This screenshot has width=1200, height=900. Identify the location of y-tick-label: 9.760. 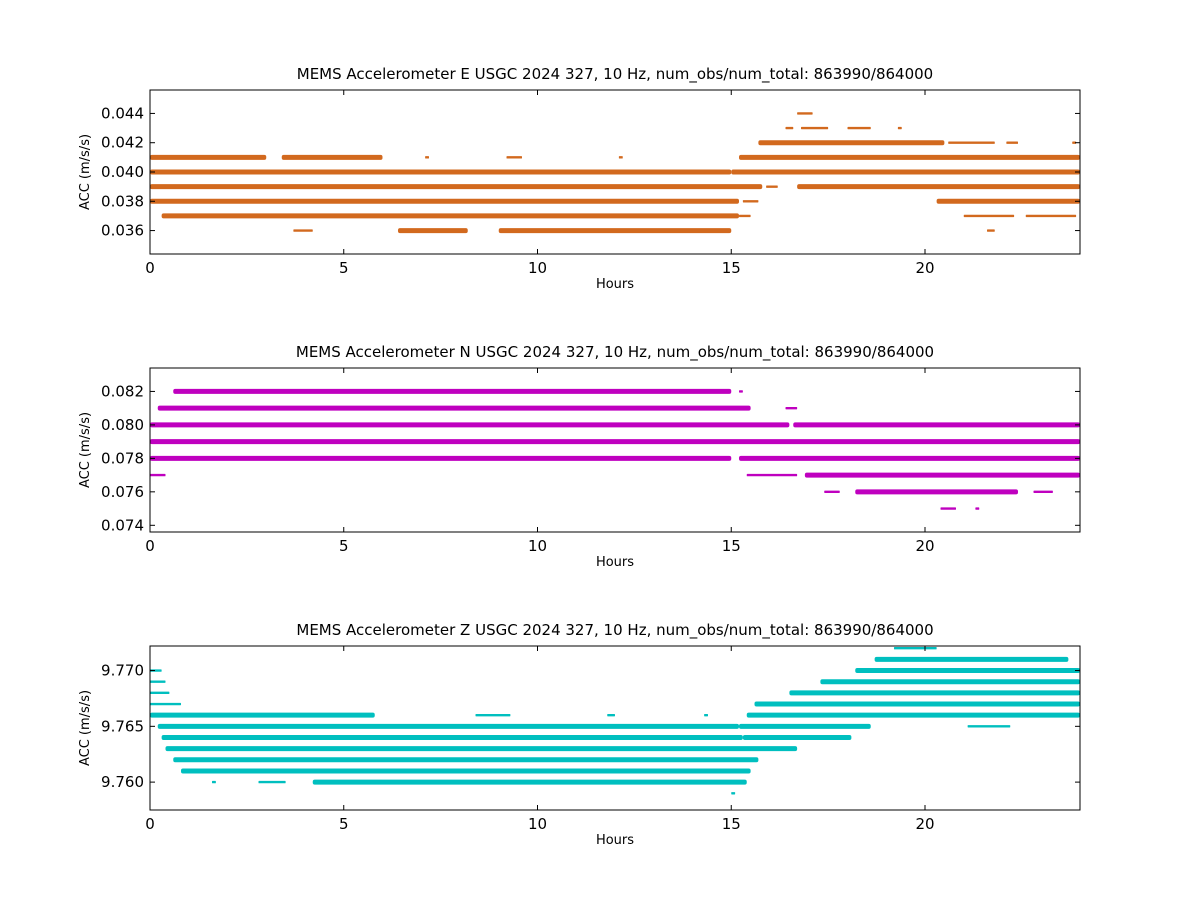
(122, 782).